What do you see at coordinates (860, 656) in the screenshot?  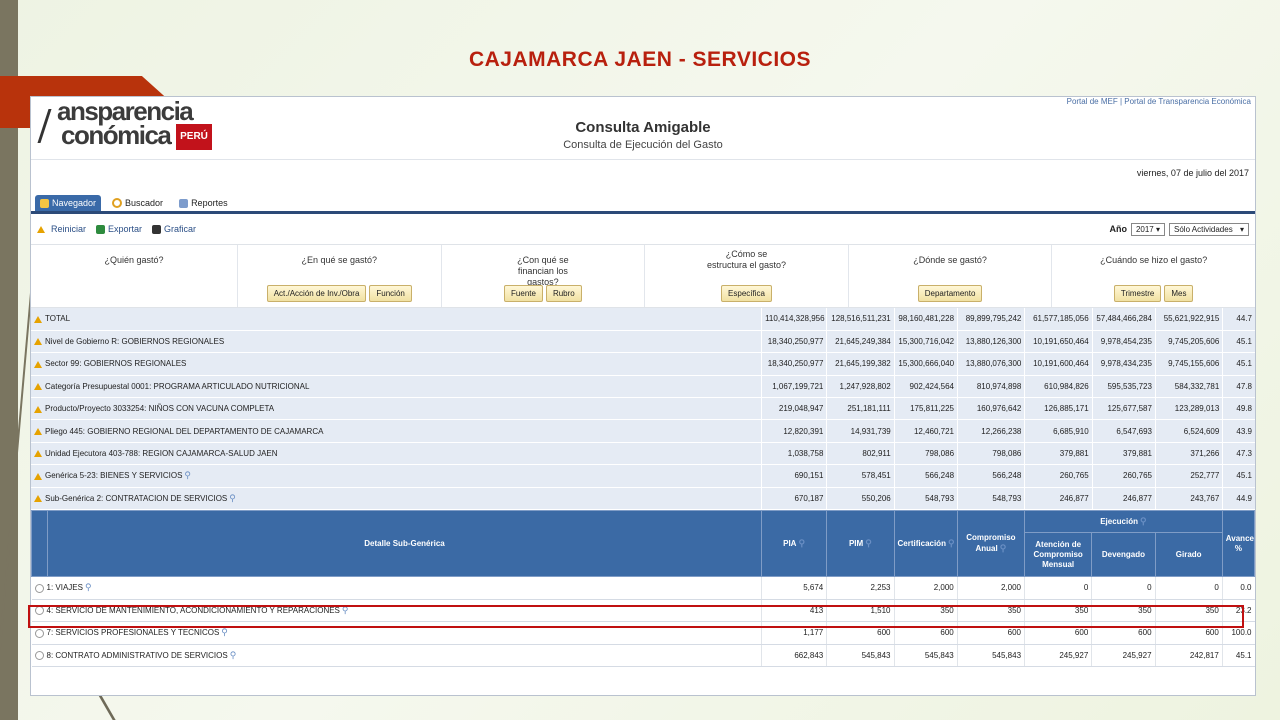 I see `detail-row-value: 545,843` at bounding box center [860, 656].